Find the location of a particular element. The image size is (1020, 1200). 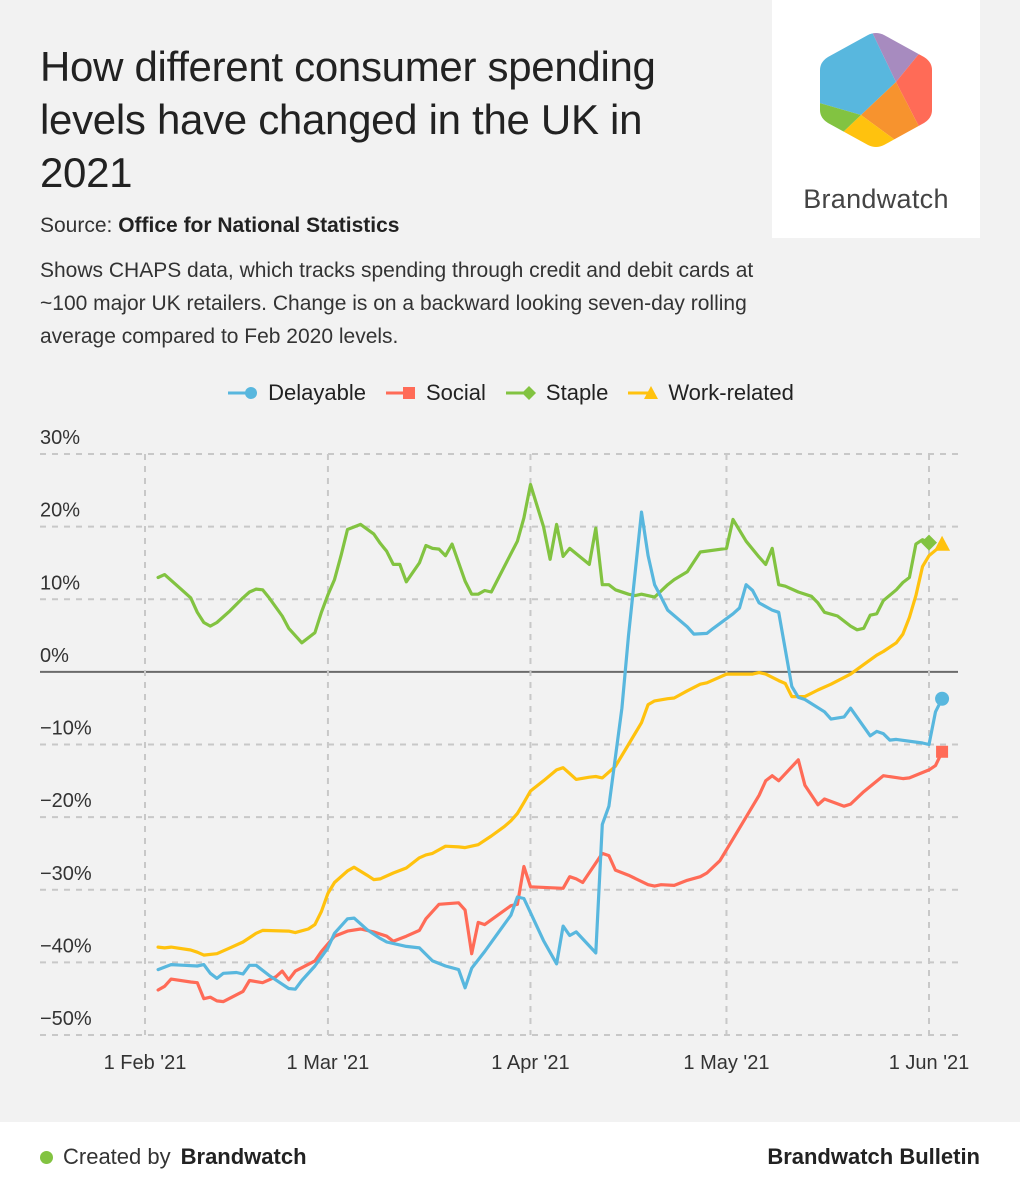

source-label: Source: is located at coordinates (76, 225).